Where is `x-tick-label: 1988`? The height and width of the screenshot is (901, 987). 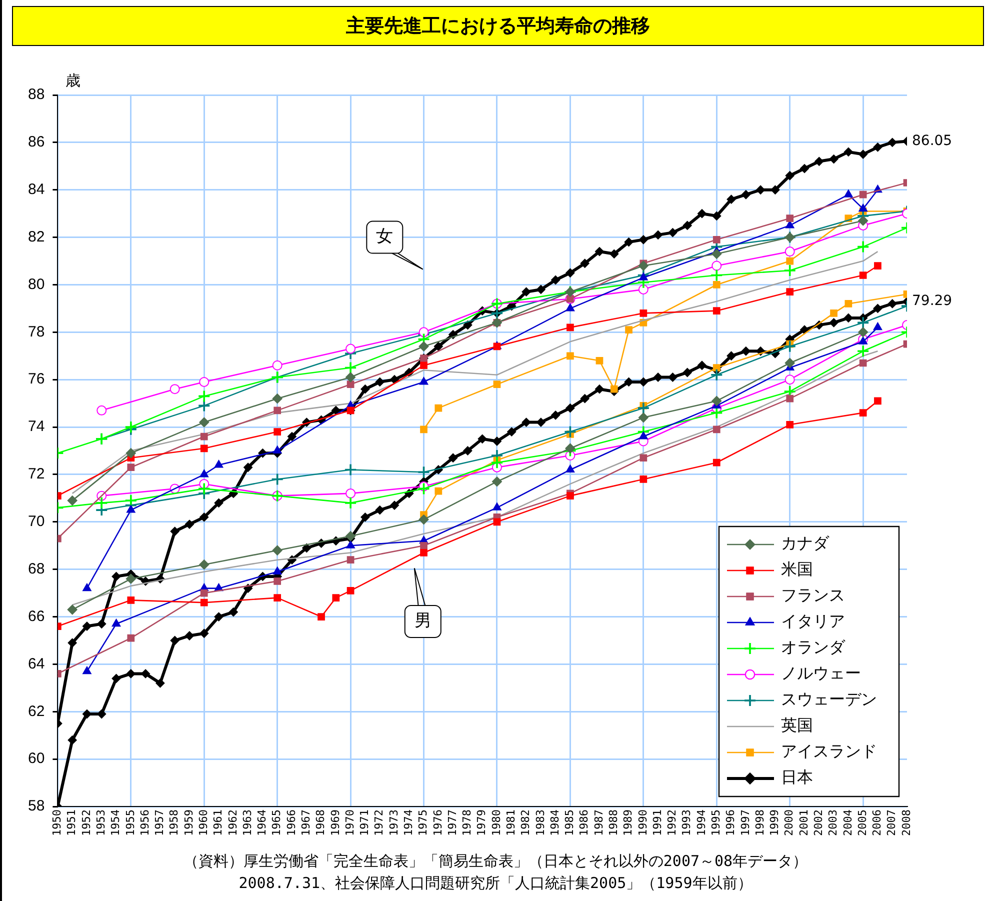 x-tick-label: 1988 is located at coordinates (613, 823).